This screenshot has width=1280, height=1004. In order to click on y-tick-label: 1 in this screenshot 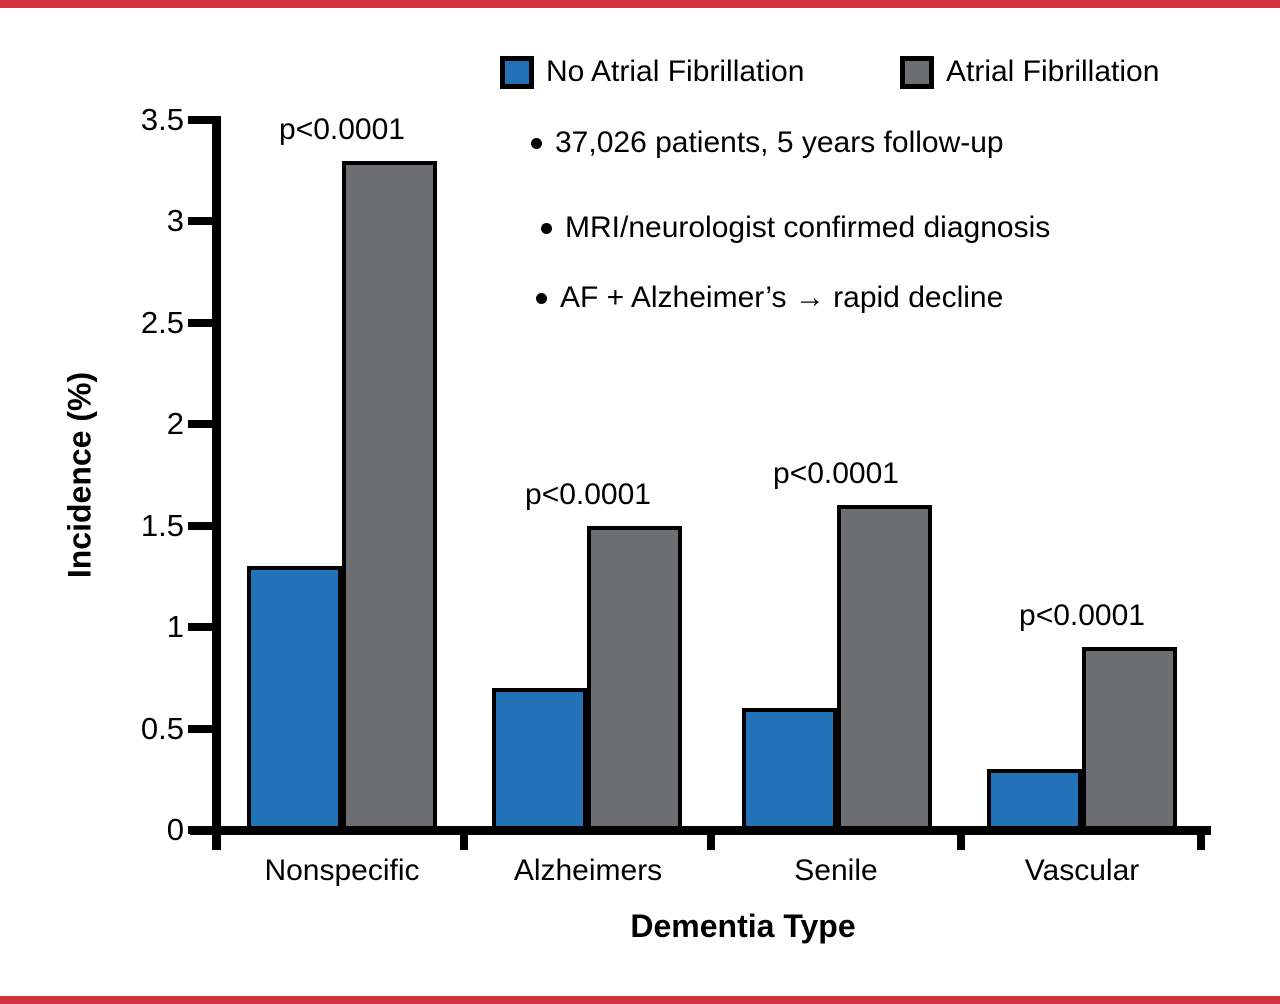, I will do `click(175, 627)`.